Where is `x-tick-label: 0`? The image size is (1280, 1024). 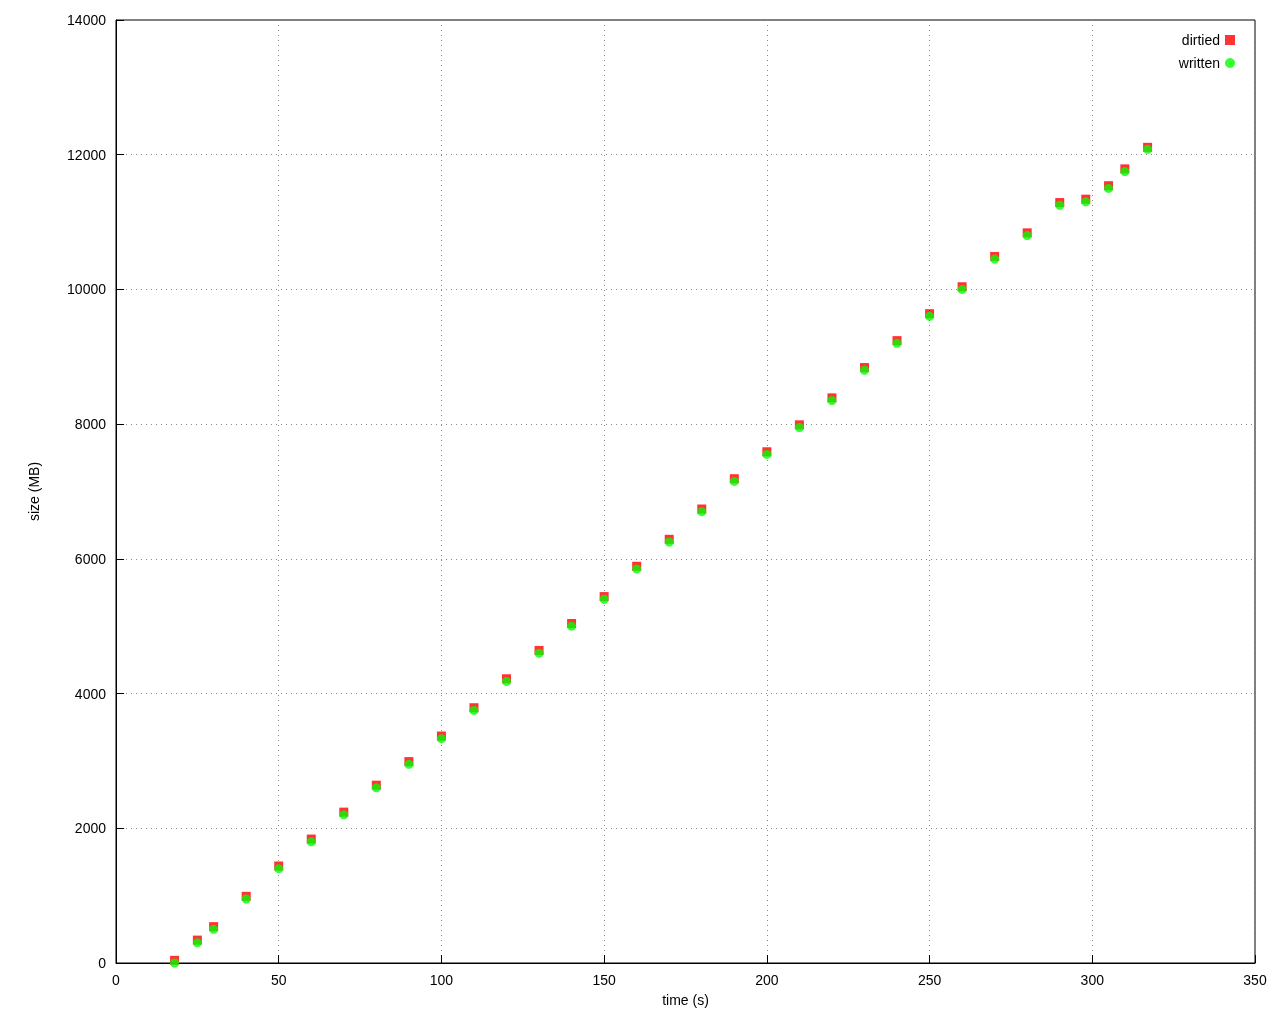
x-tick-label: 0 is located at coordinates (116, 980).